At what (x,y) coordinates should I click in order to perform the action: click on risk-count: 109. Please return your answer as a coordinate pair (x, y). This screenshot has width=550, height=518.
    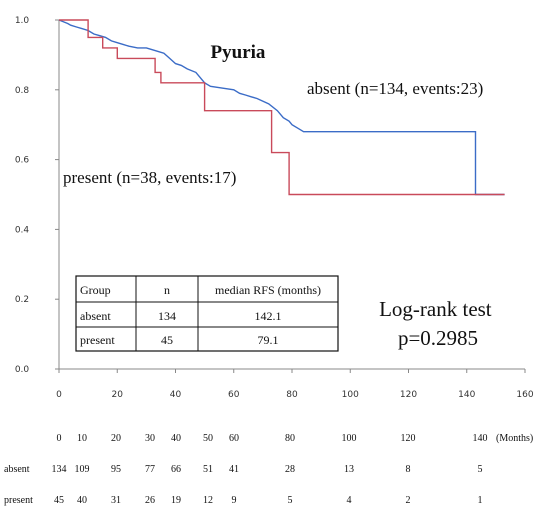
    Looking at the image, I should click on (82, 469).